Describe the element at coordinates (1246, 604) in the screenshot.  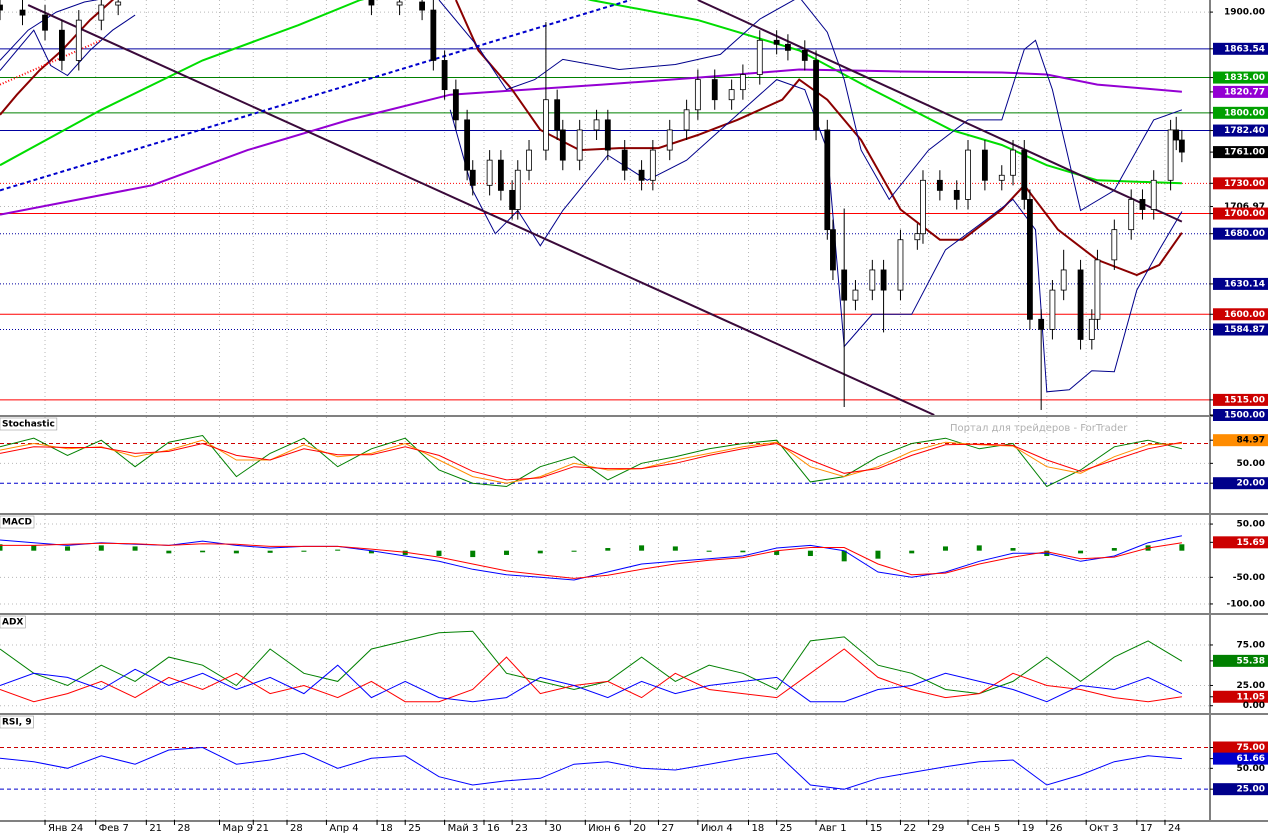
I see `y-tick-label: -100.00` at that location.